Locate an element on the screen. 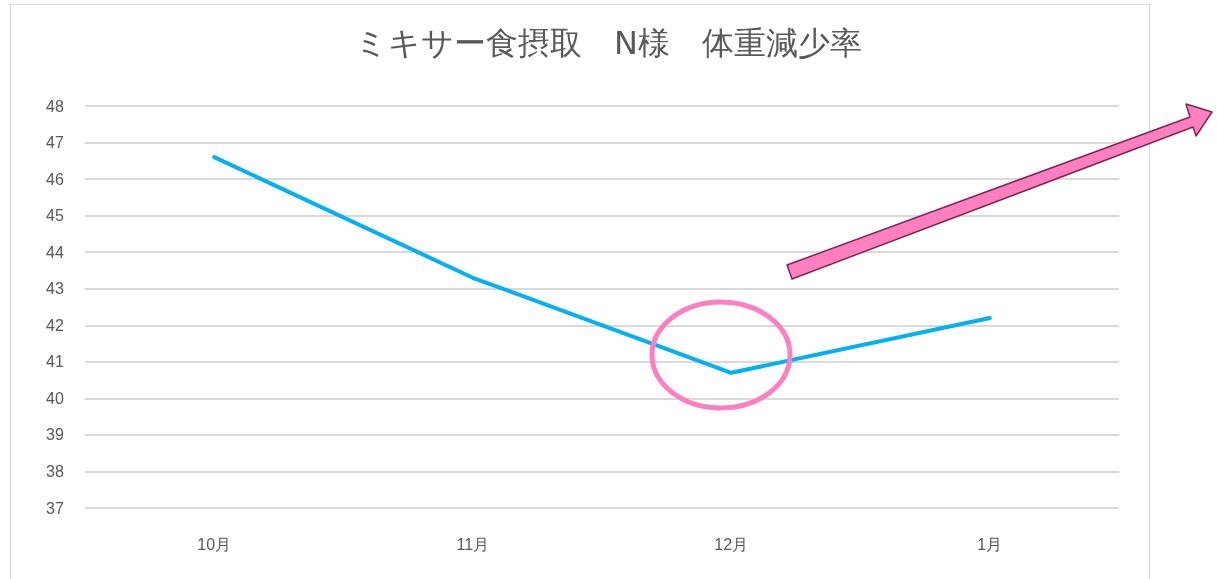 This screenshot has width=1217, height=579. y-tick-label: 42 is located at coordinates (55, 325).